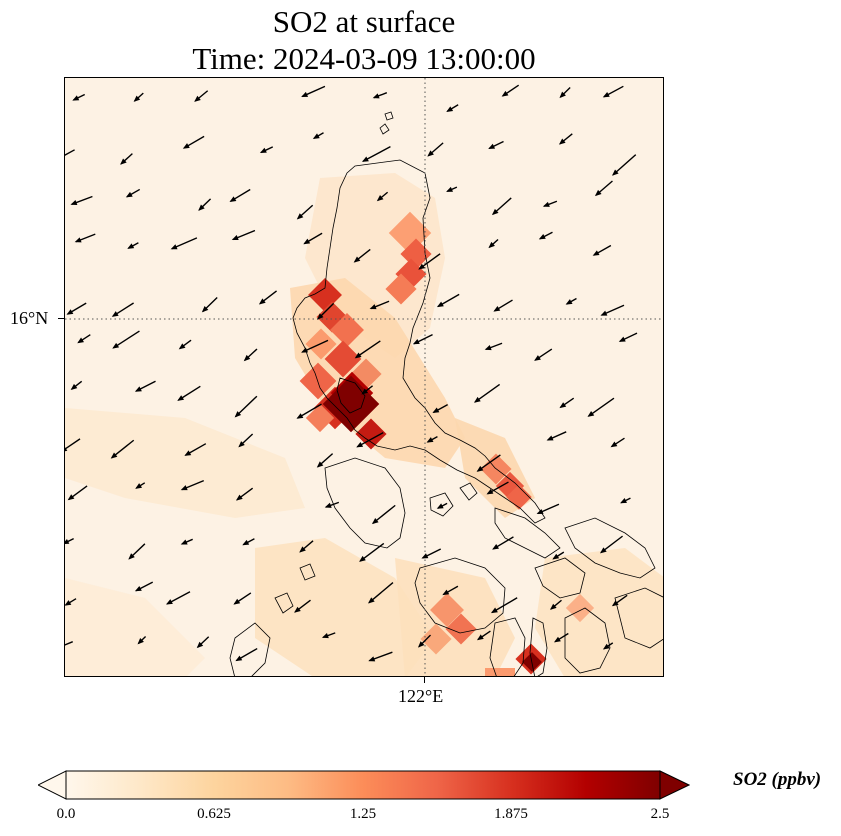 Image resolution: width=841 pixels, height=836 pixels. I want to click on colorbar-tick: 2.5, so click(660, 814).